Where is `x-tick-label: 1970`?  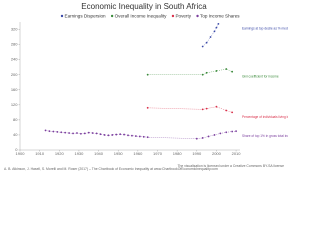 x-tick-label: 1970 is located at coordinates (158, 153).